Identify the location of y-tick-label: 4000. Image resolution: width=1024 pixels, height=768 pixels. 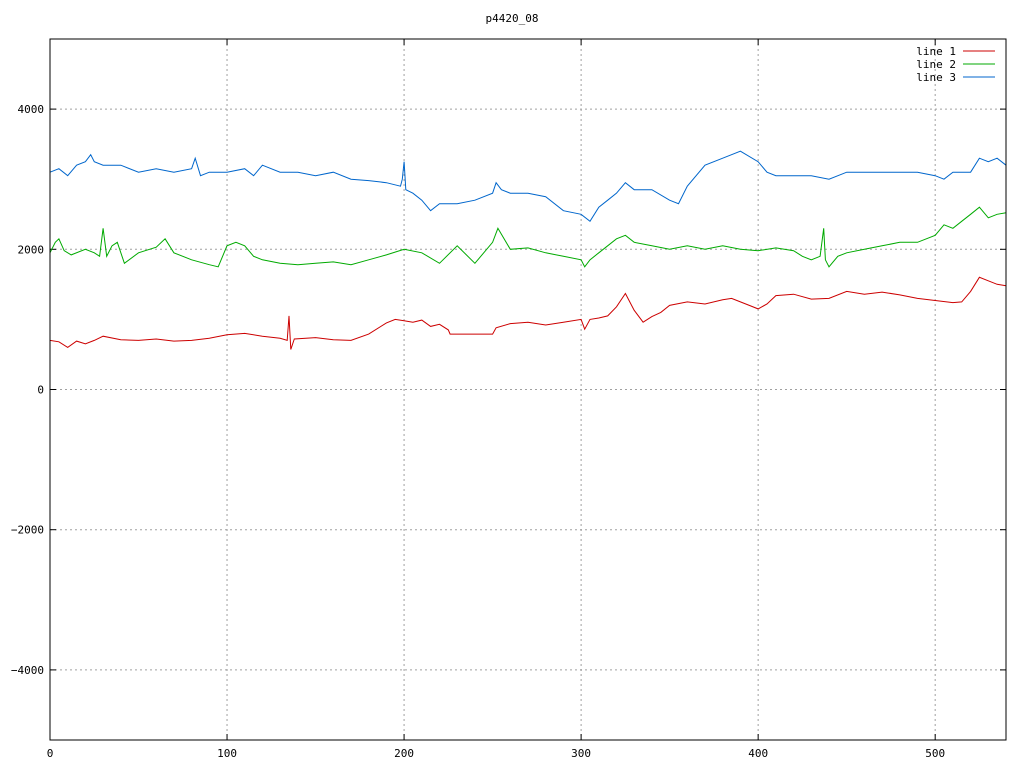
(31, 109).